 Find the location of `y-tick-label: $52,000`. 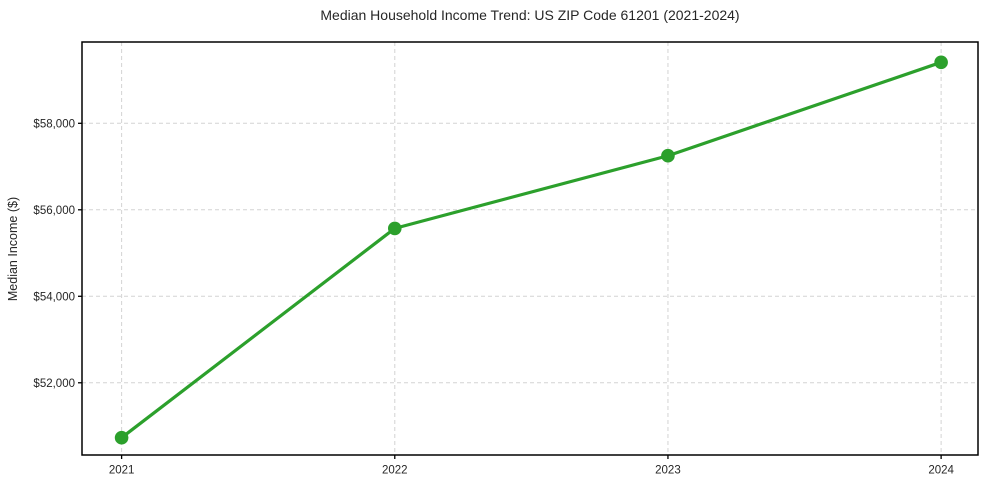

y-tick-label: $52,000 is located at coordinates (54, 384).